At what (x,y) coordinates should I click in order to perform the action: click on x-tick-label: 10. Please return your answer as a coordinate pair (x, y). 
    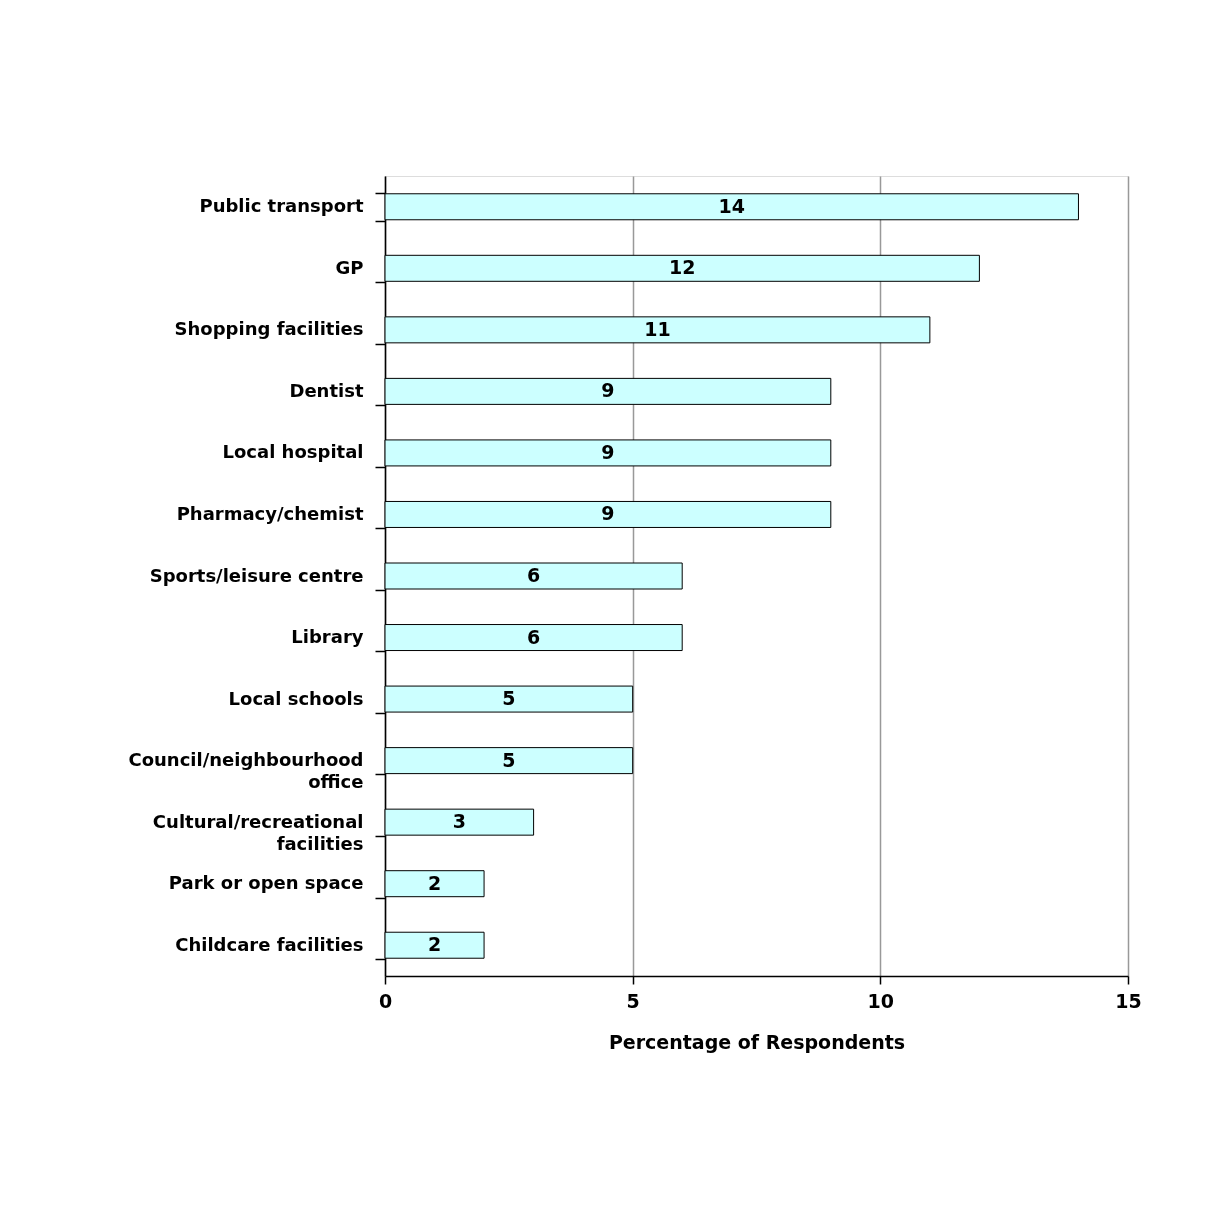
    Looking at the image, I should click on (881, 1000).